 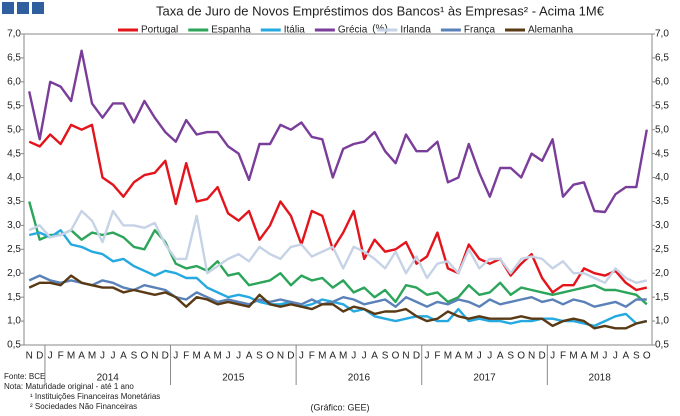 What do you see at coordinates (662, 225) in the screenshot?
I see `y2-tick-label: 3,0` at bounding box center [662, 225].